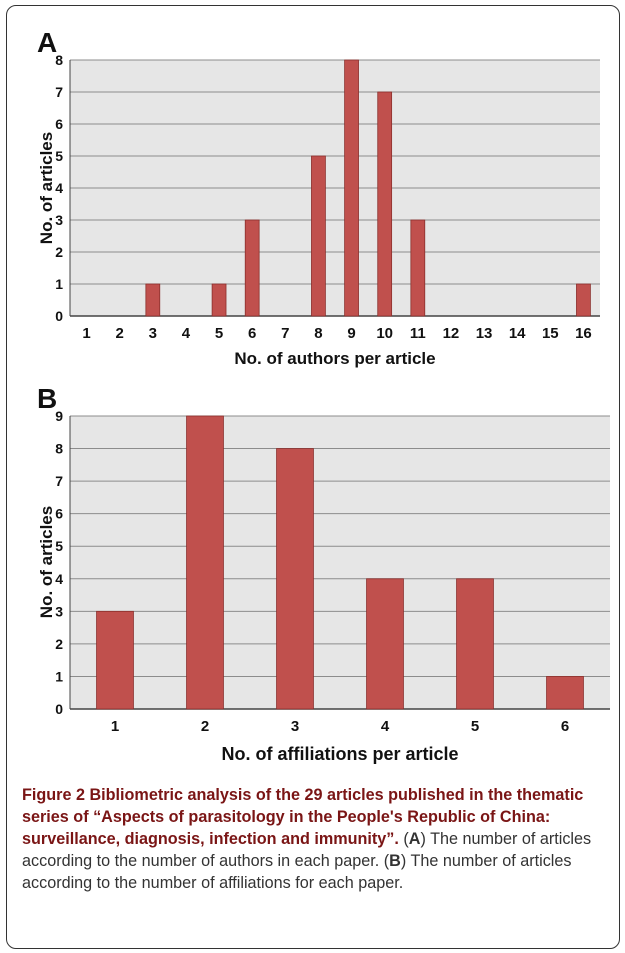  I want to click on x-tick-labels-b: 1 2 3 4 5 6, so click(340, 726).